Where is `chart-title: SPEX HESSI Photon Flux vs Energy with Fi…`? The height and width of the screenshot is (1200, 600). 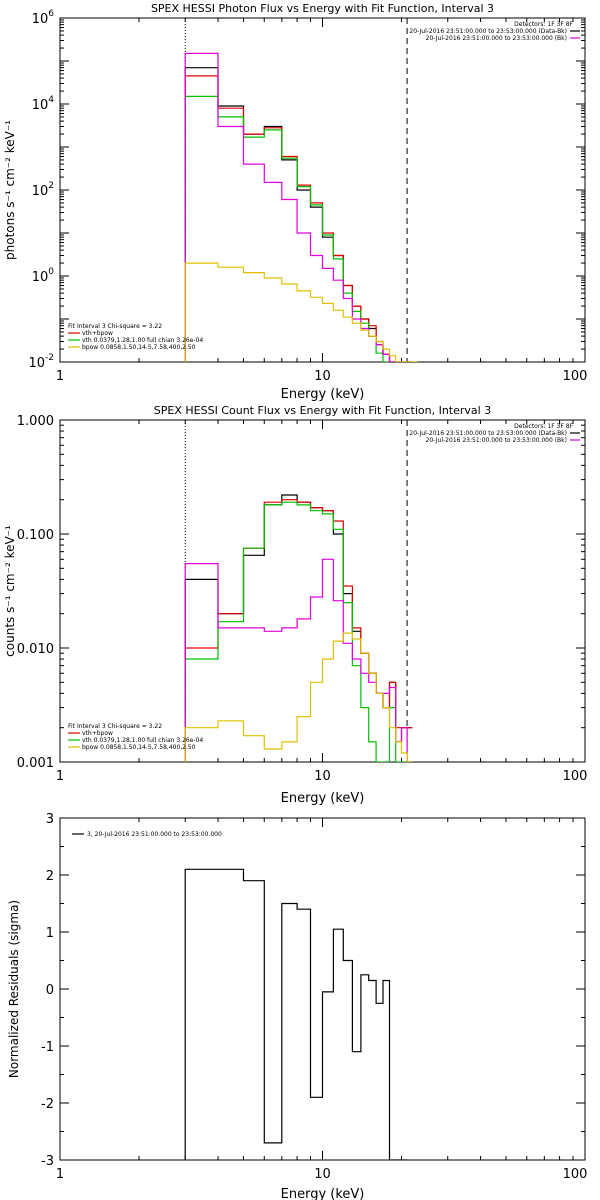 chart-title: SPEX HESSI Photon Flux vs Energy with Fi… is located at coordinates (322, 8).